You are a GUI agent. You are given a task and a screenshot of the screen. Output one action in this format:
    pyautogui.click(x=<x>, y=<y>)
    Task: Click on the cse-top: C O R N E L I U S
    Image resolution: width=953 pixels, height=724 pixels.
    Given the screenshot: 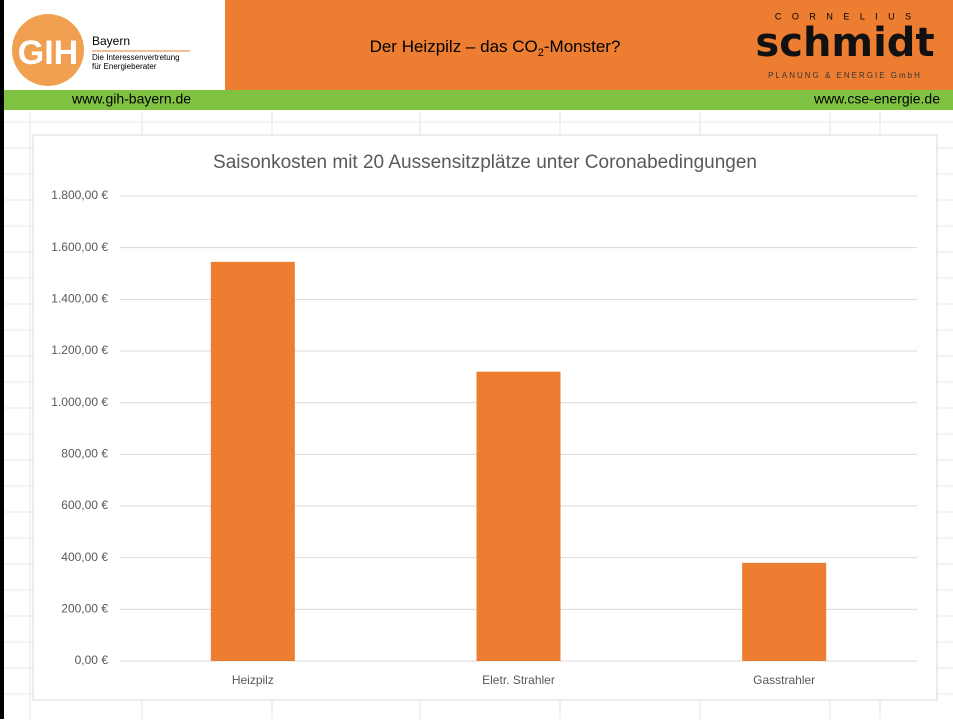 What is the action you would take?
    pyautogui.click(x=845, y=16)
    